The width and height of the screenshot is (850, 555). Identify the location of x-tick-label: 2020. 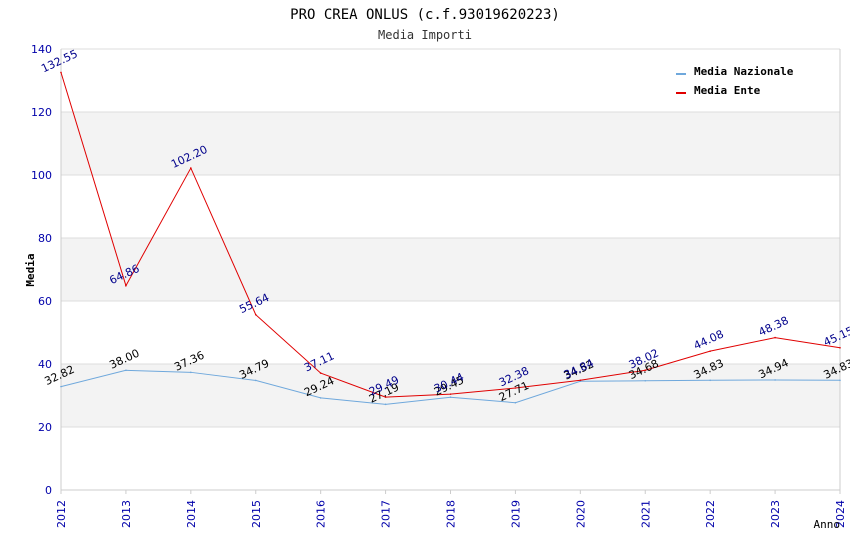
(580, 514).